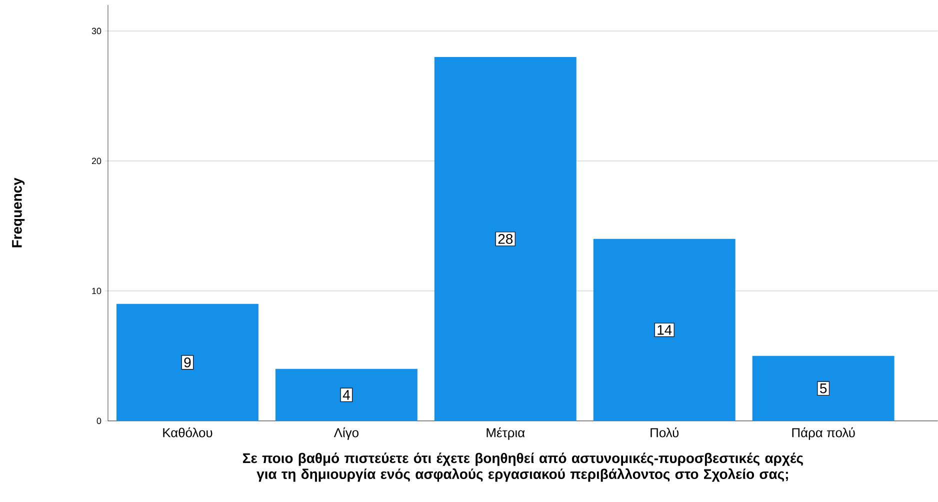 This screenshot has width=938, height=502. I want to click on data-label: 14, so click(665, 330).